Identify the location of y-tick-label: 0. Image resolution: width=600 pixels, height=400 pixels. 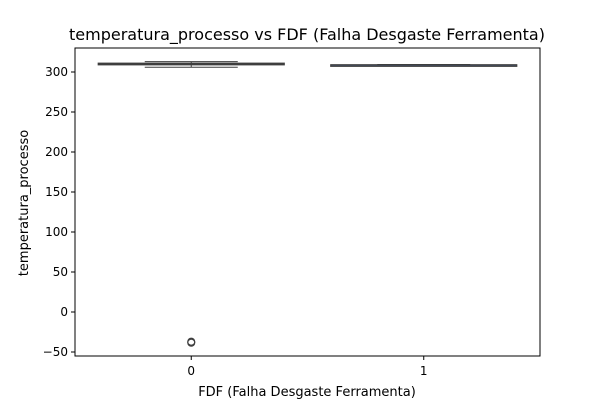
(64, 312).